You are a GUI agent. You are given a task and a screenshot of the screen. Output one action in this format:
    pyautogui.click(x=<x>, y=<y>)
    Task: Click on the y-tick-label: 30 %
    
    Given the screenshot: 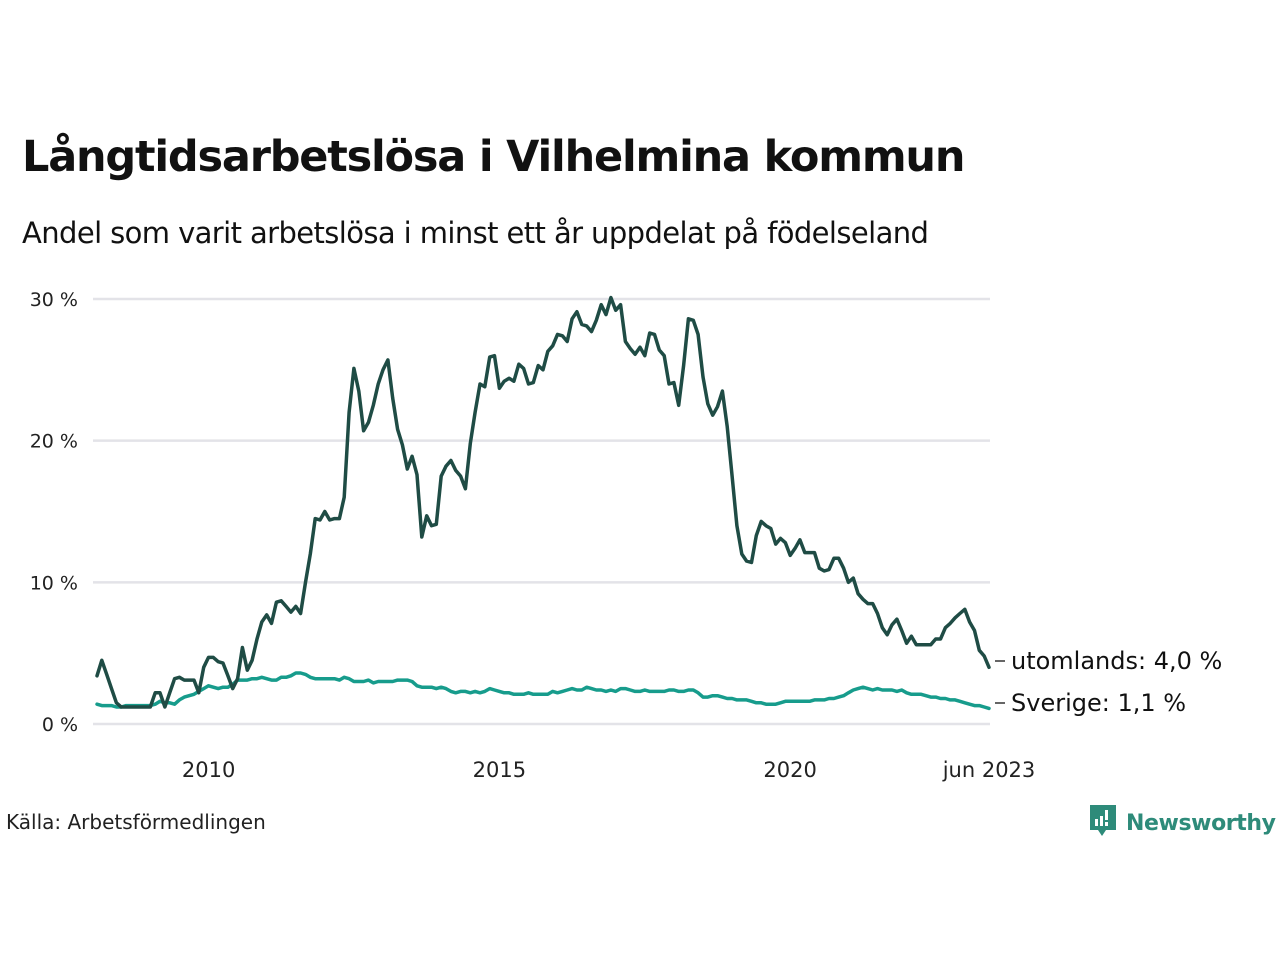 What is the action you would take?
    pyautogui.click(x=54, y=300)
    